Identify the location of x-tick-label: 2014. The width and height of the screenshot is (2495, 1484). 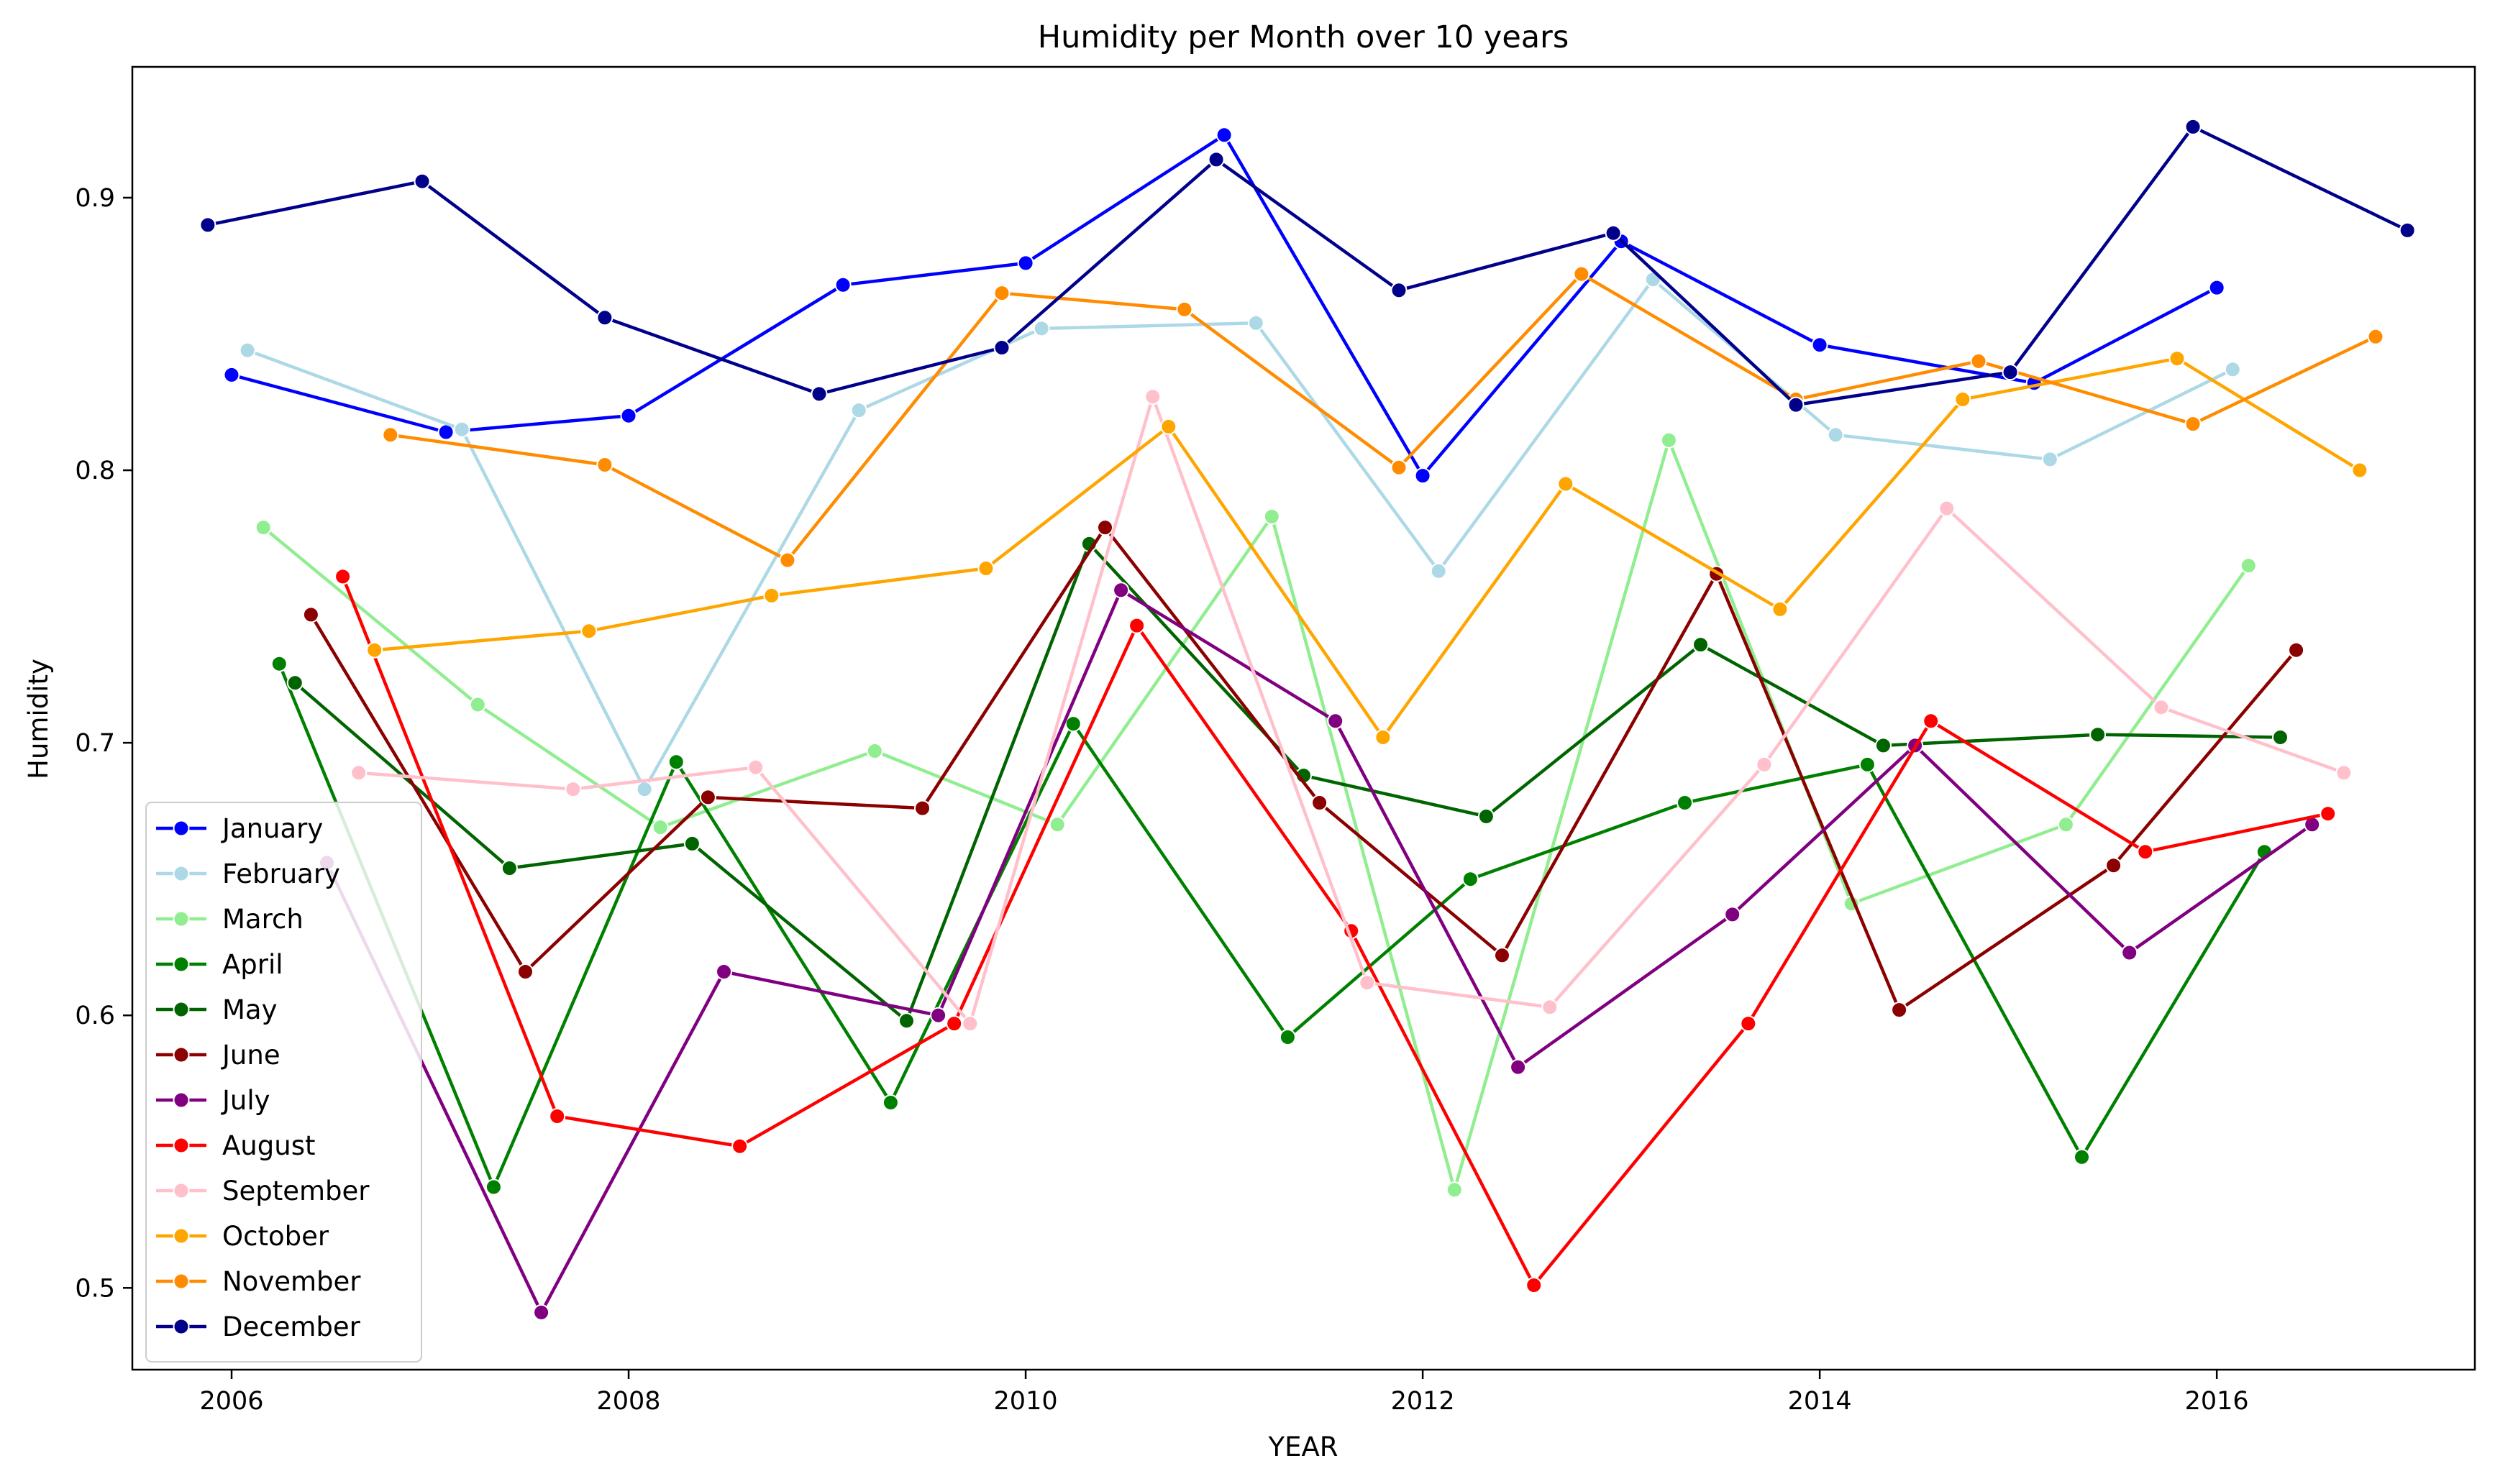
(1820, 1401).